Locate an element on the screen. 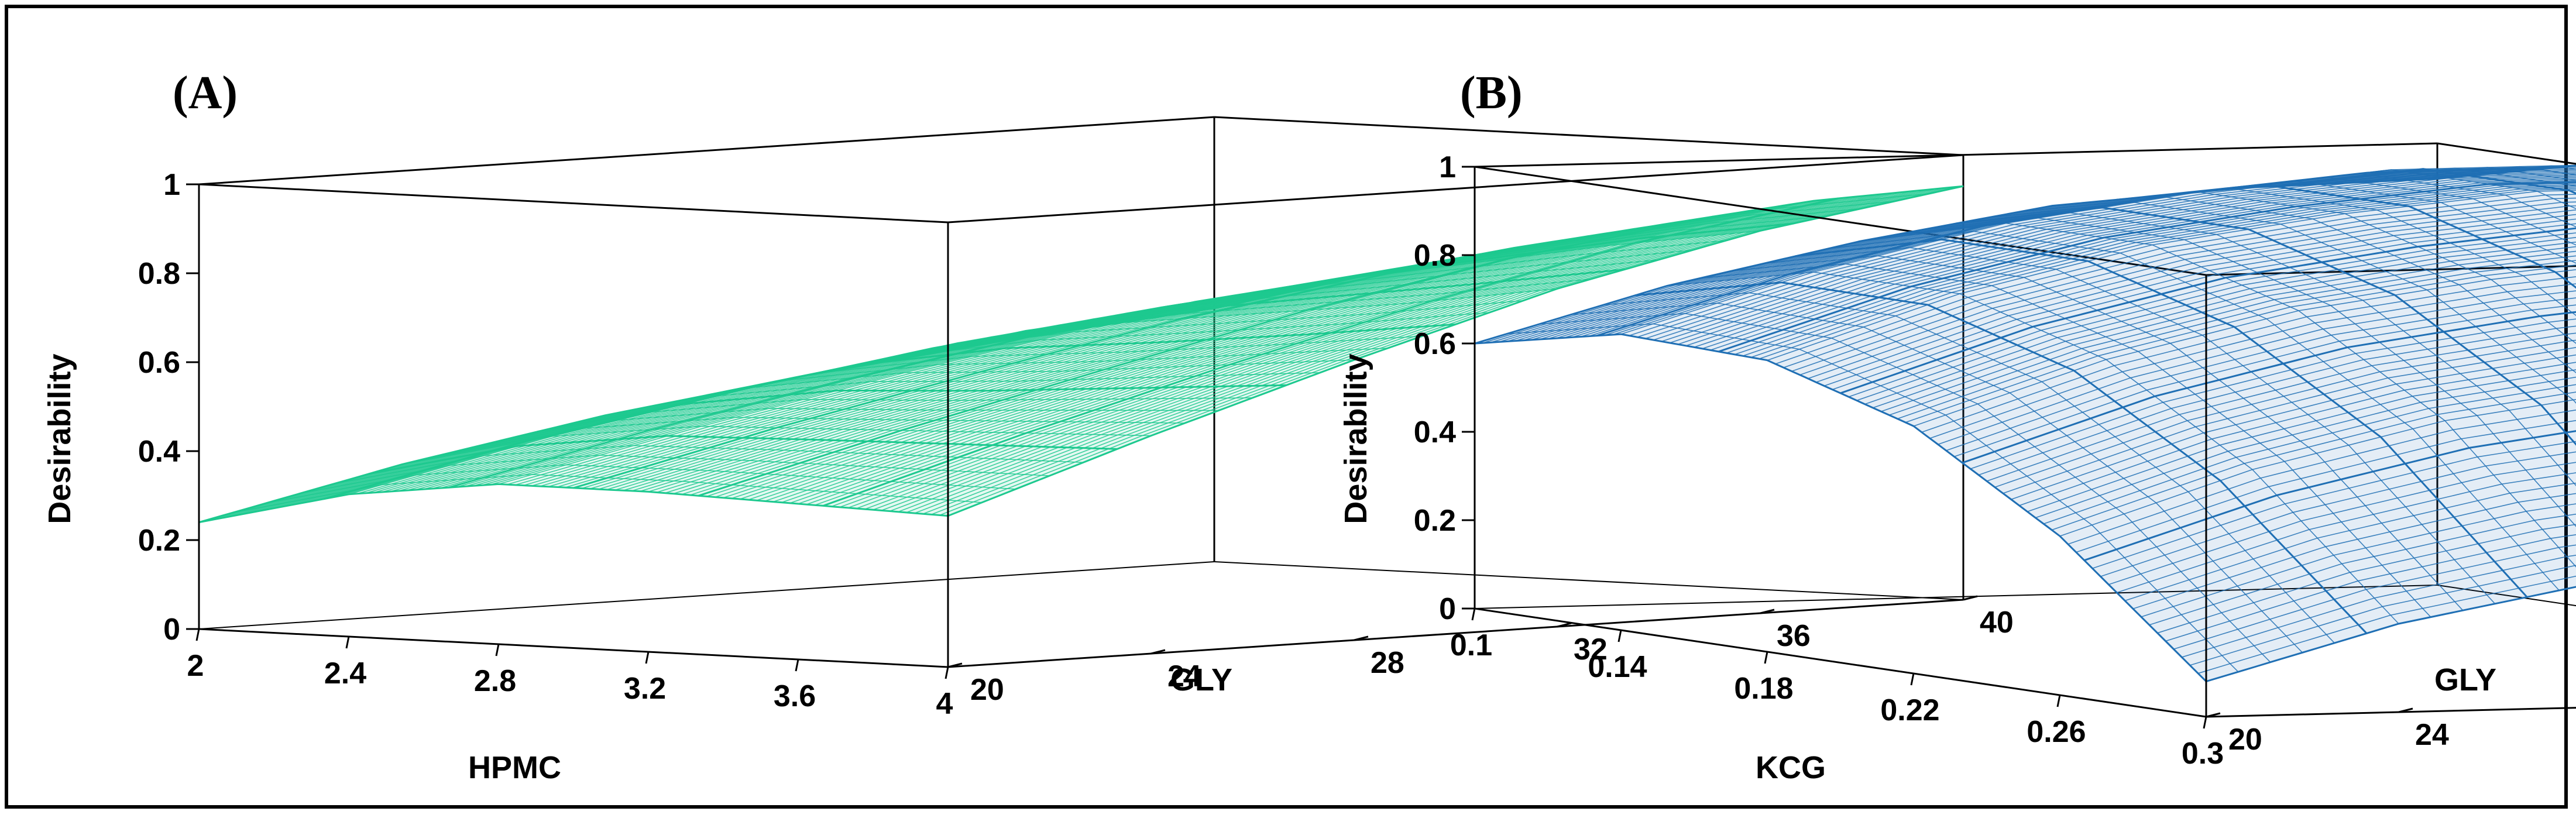 The image size is (2576, 818). panel-a-y-axis-label: GLY is located at coordinates (1201, 679).